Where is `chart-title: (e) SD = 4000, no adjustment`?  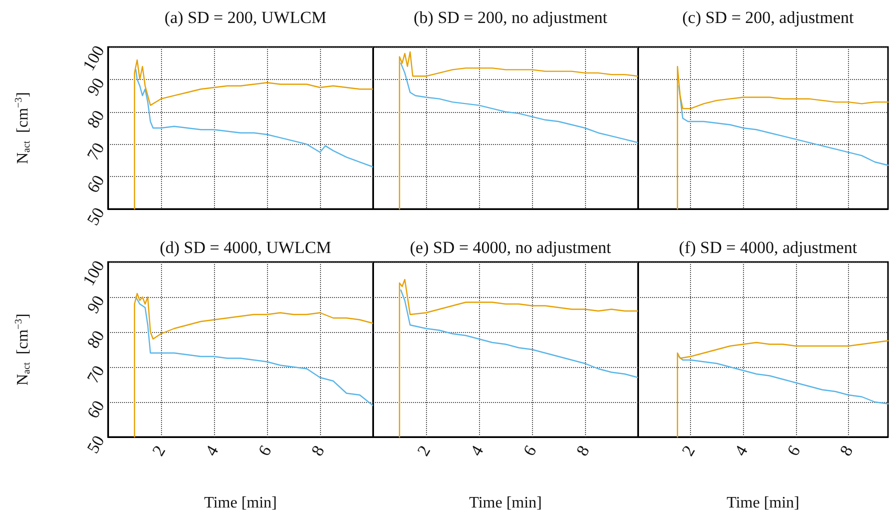
chart-title: (e) SD = 4000, no adjustment is located at coordinates (511, 247).